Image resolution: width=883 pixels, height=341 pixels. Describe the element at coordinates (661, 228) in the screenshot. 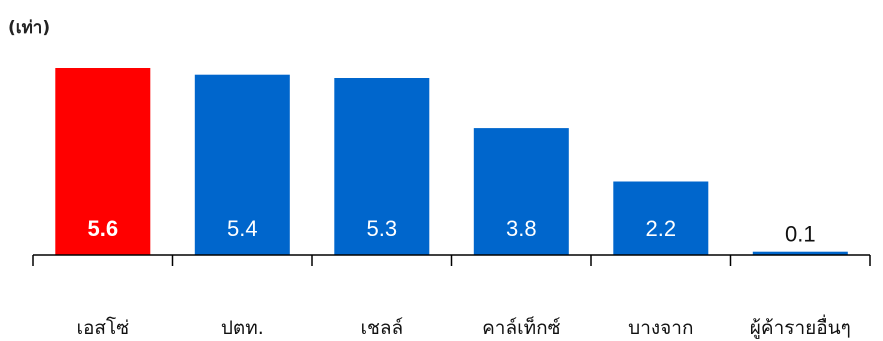

I see `value-label-4: 2.2` at that location.